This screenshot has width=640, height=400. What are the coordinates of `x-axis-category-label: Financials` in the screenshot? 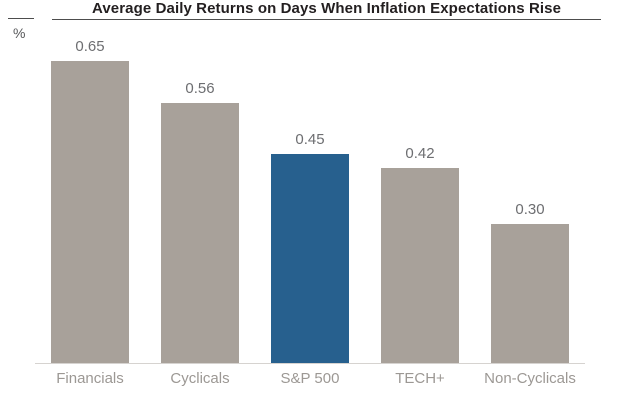 It's located at (90, 378).